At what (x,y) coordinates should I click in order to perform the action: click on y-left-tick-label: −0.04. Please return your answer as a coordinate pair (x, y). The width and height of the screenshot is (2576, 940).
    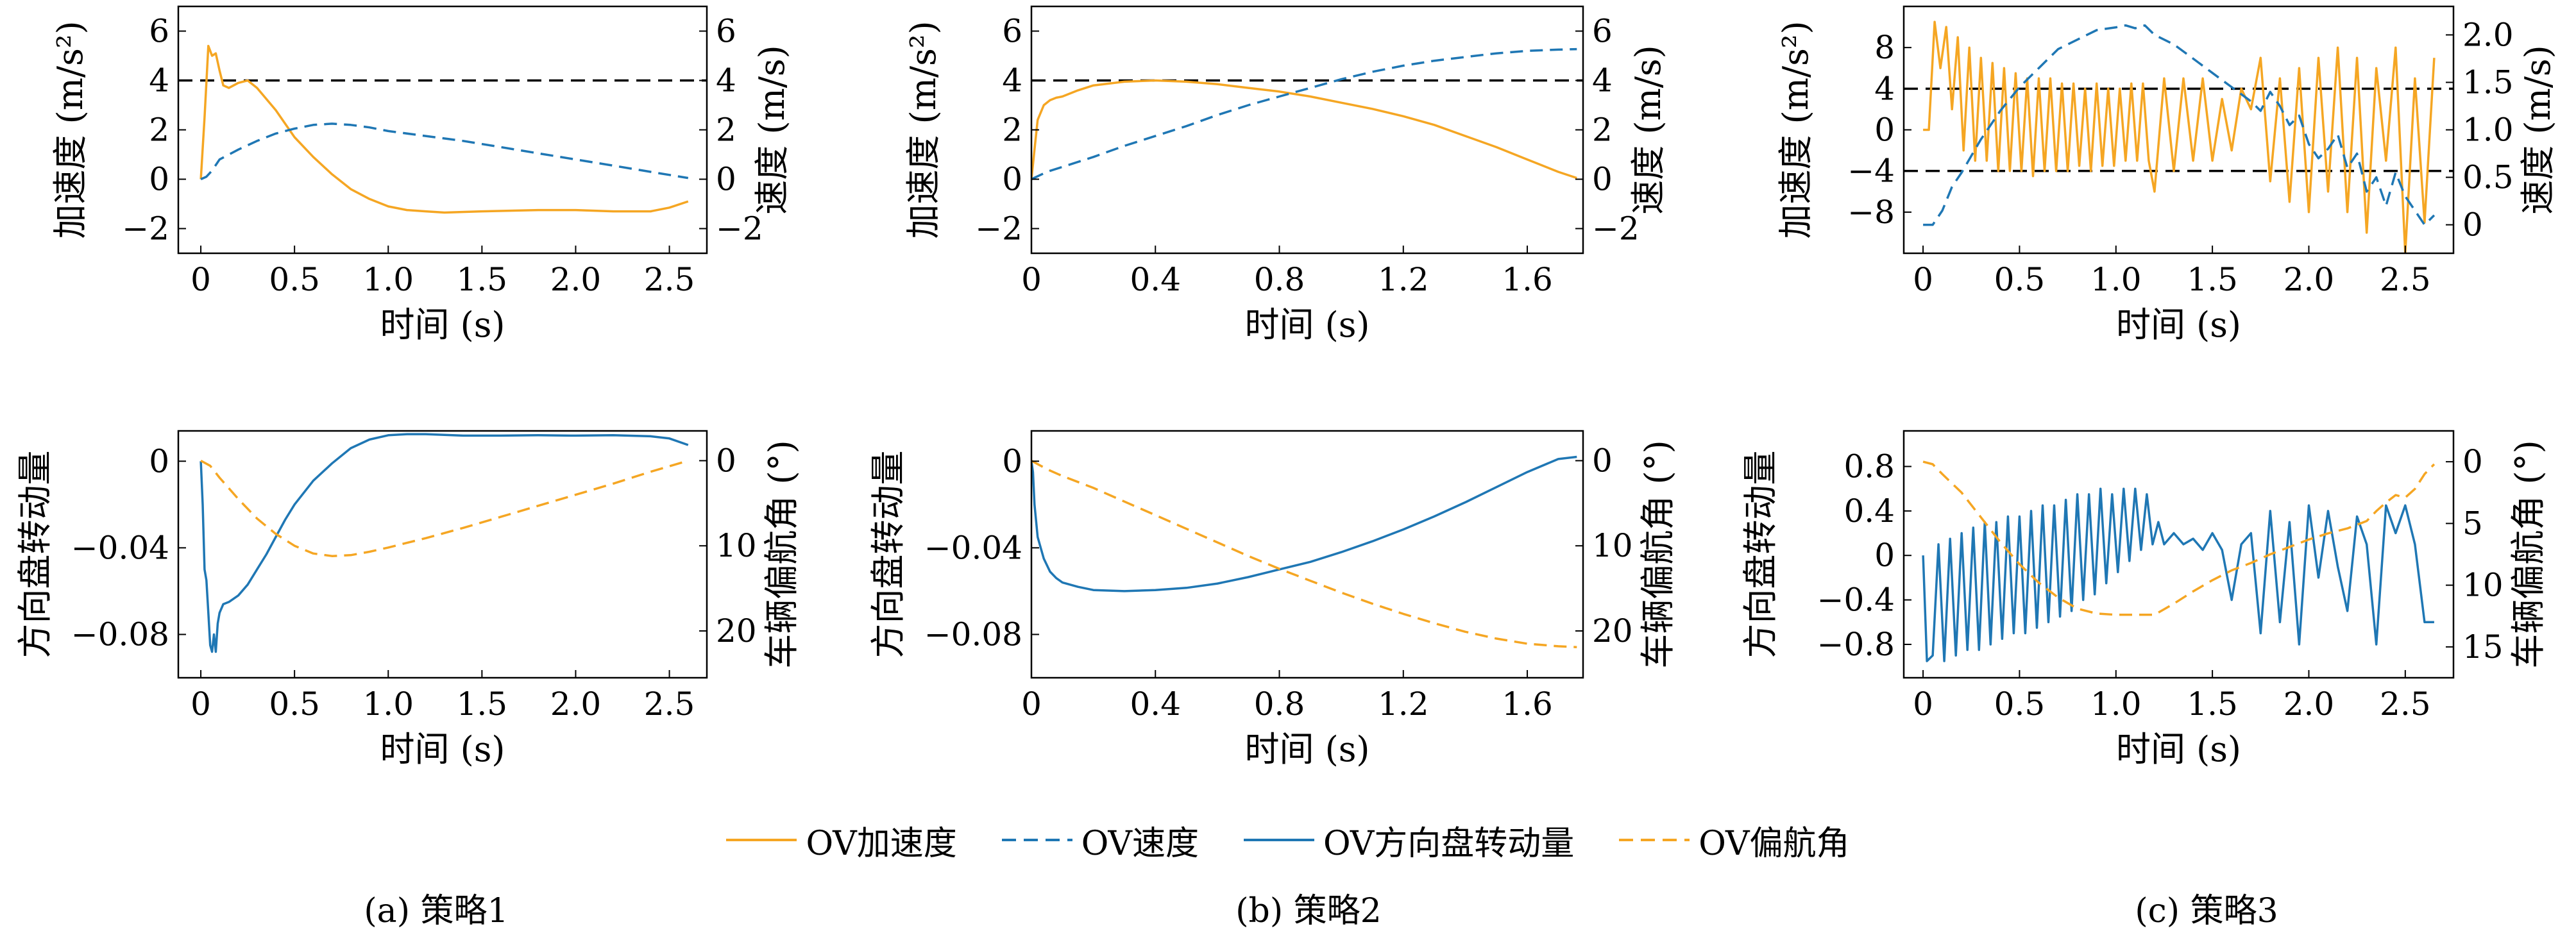
    Looking at the image, I should click on (973, 547).